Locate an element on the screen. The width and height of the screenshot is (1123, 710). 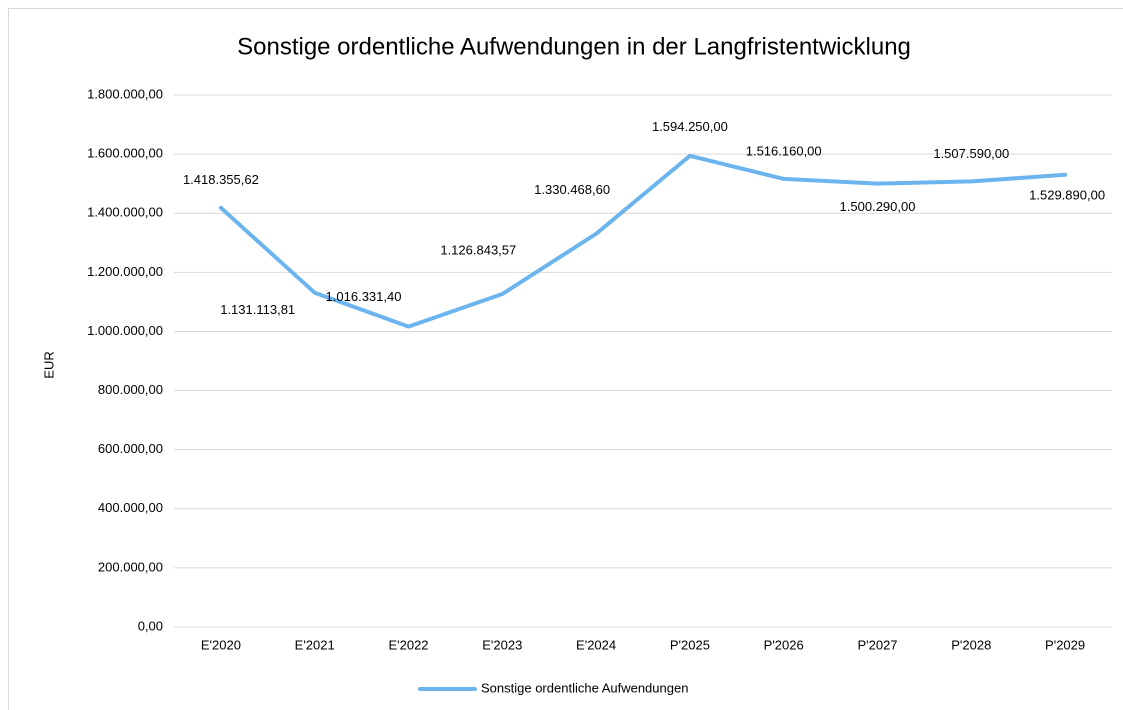
x-tick-label: P'2028 is located at coordinates (971, 644).